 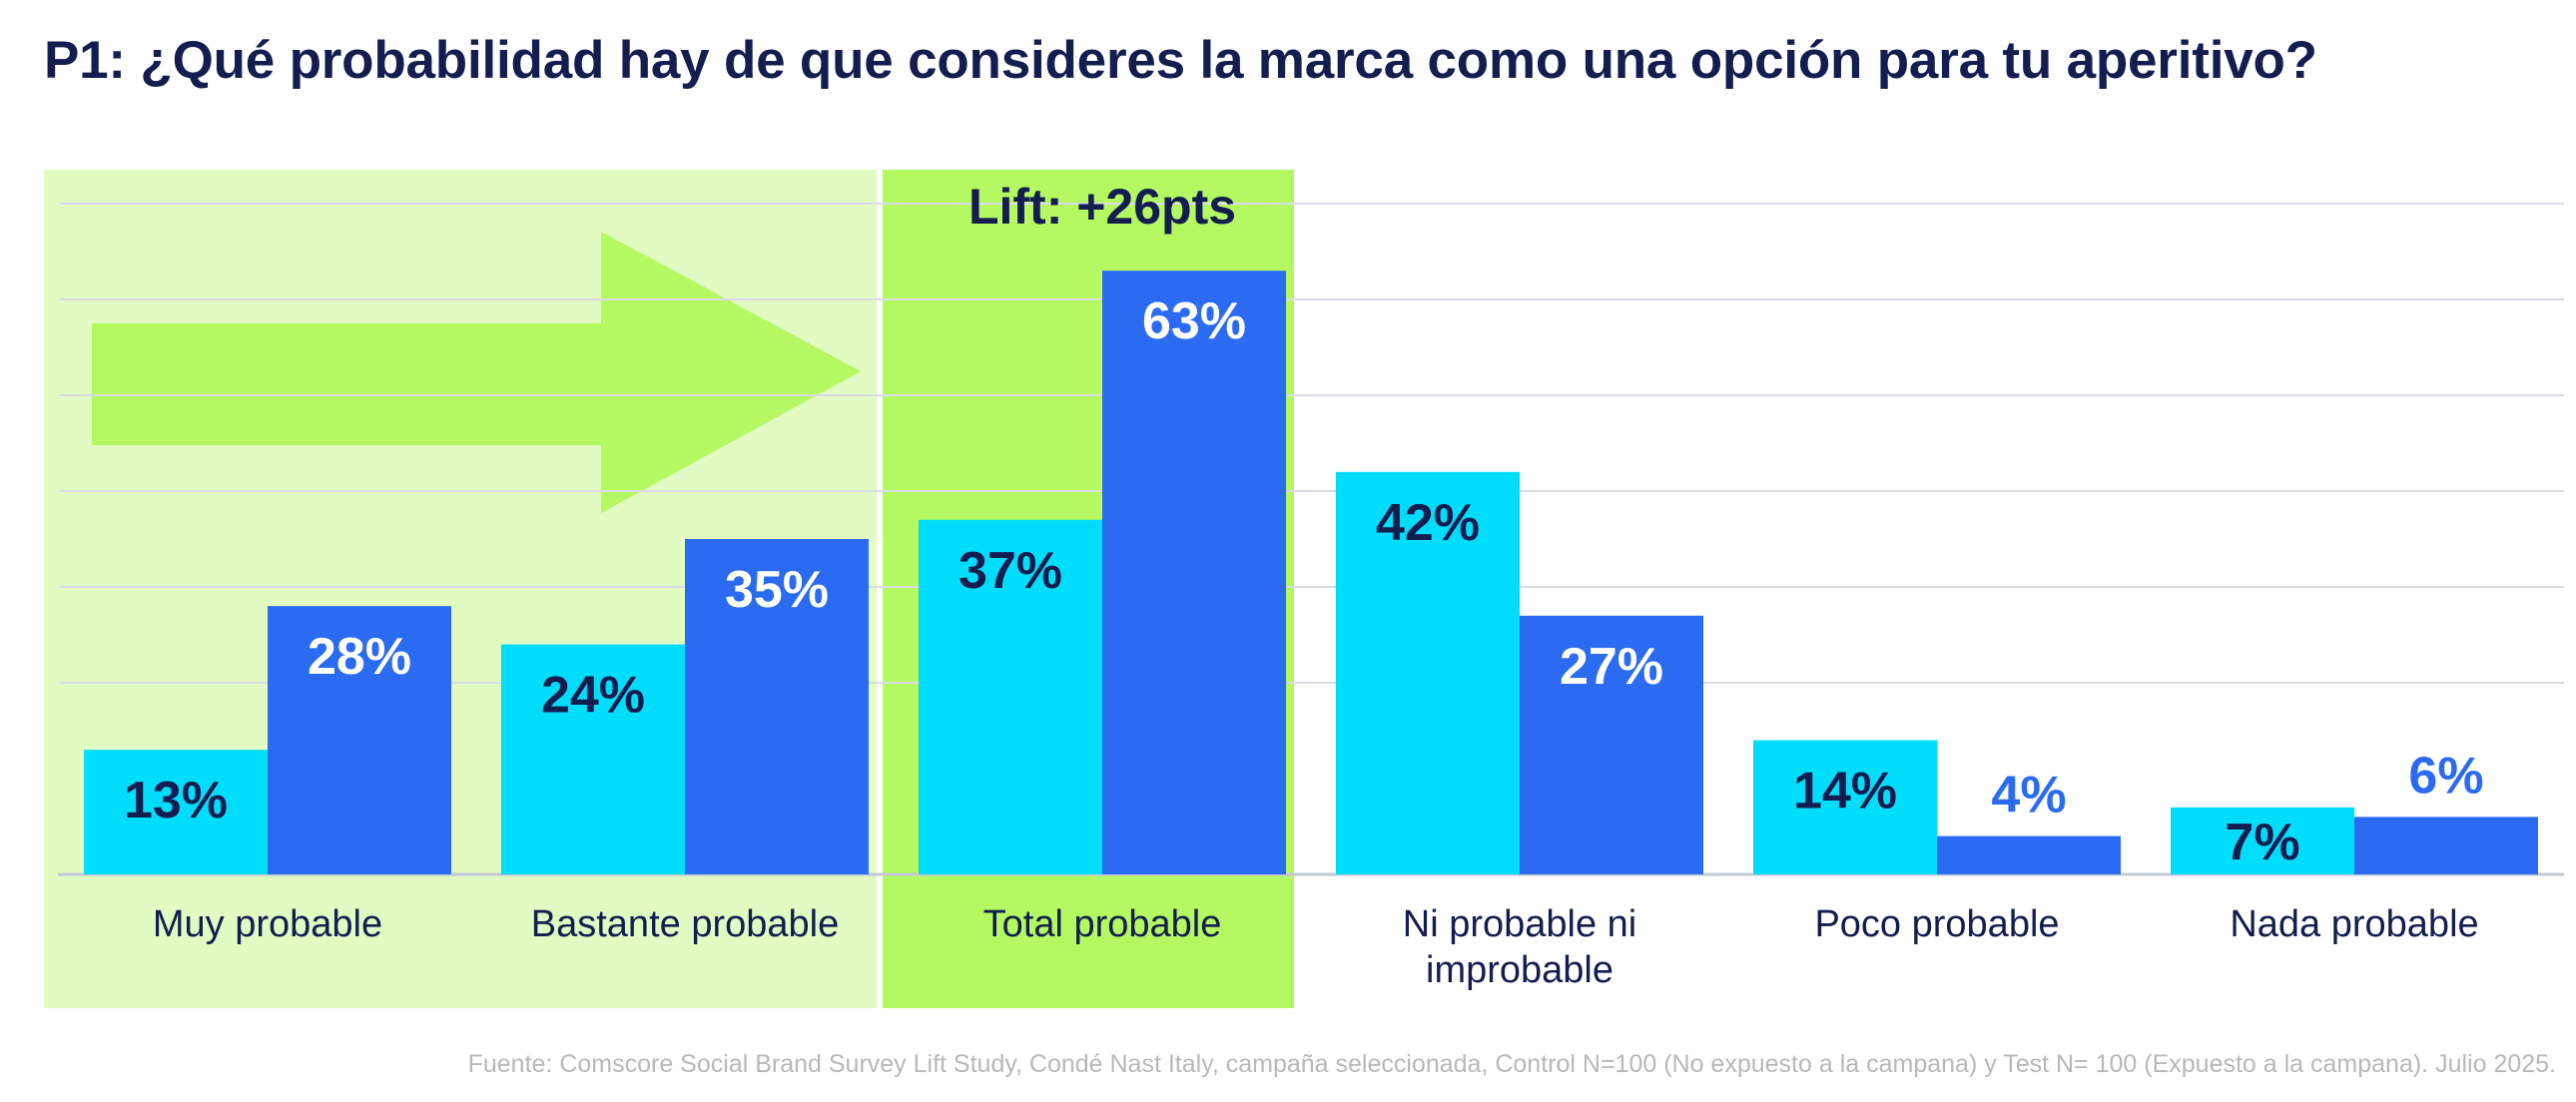 What do you see at coordinates (2354, 924) in the screenshot?
I see `category-label: Nada probable` at bounding box center [2354, 924].